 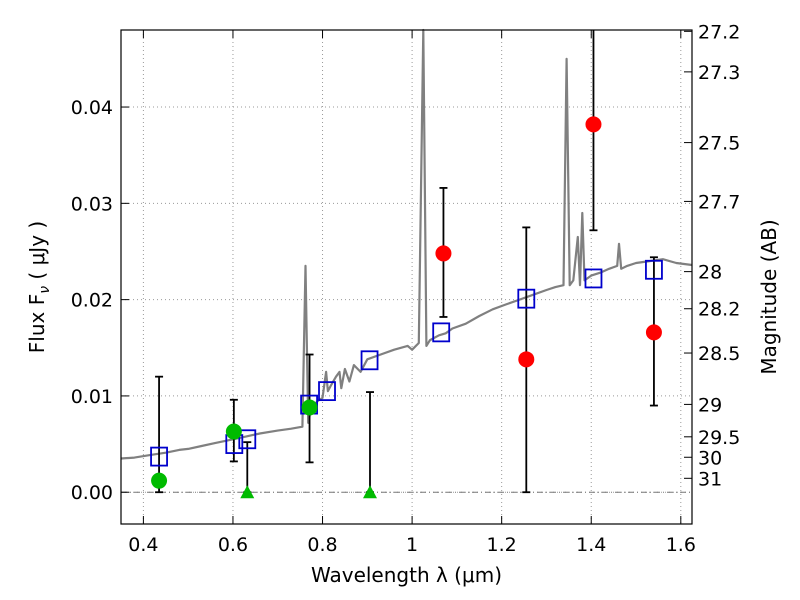 I want to click on y-tick-label: 0.04, so click(x=92, y=108).